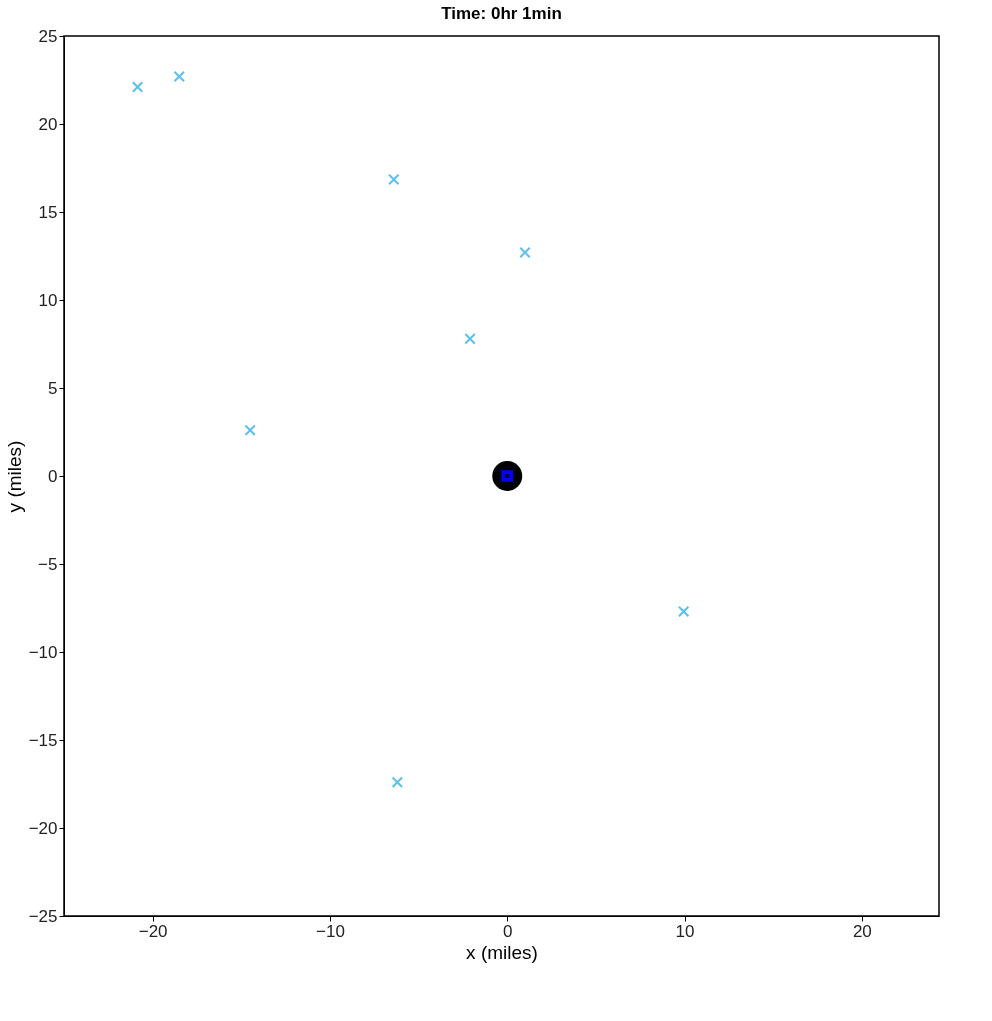 The height and width of the screenshot is (1021, 992). I want to click on y-tick-label: −5, so click(48, 564).